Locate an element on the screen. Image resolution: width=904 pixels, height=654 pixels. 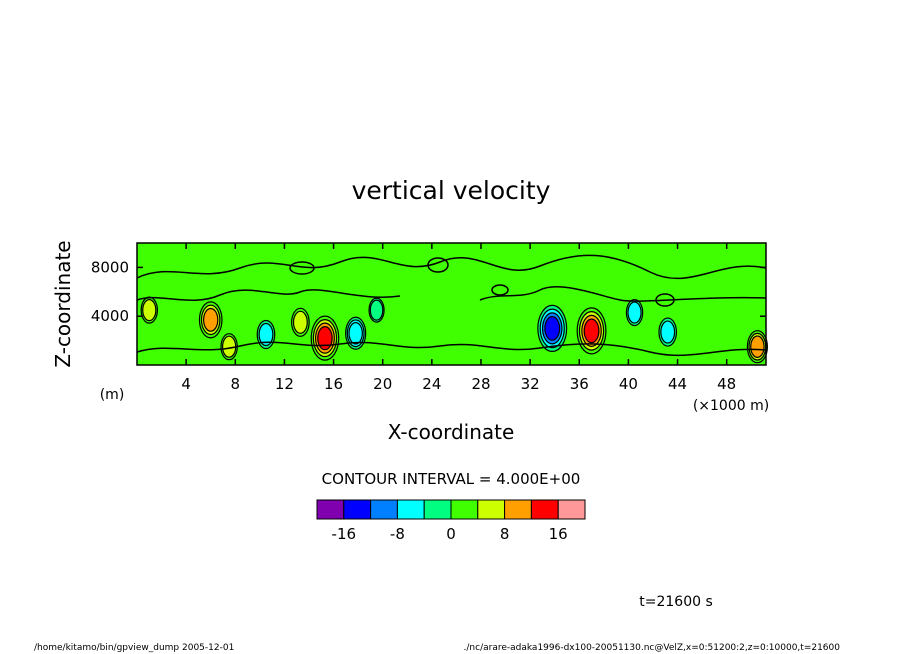
colorbar-label: -8 is located at coordinates (397, 534).